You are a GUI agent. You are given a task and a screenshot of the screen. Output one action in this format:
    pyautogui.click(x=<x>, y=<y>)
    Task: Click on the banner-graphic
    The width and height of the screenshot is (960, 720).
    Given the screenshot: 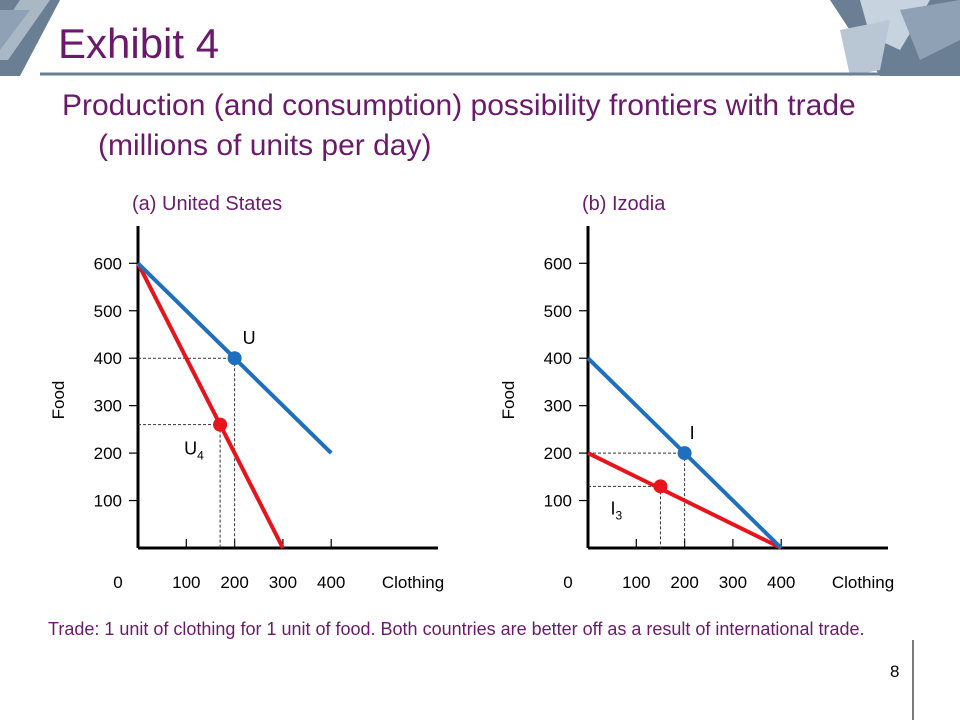 What is the action you would take?
    pyautogui.click(x=480, y=38)
    